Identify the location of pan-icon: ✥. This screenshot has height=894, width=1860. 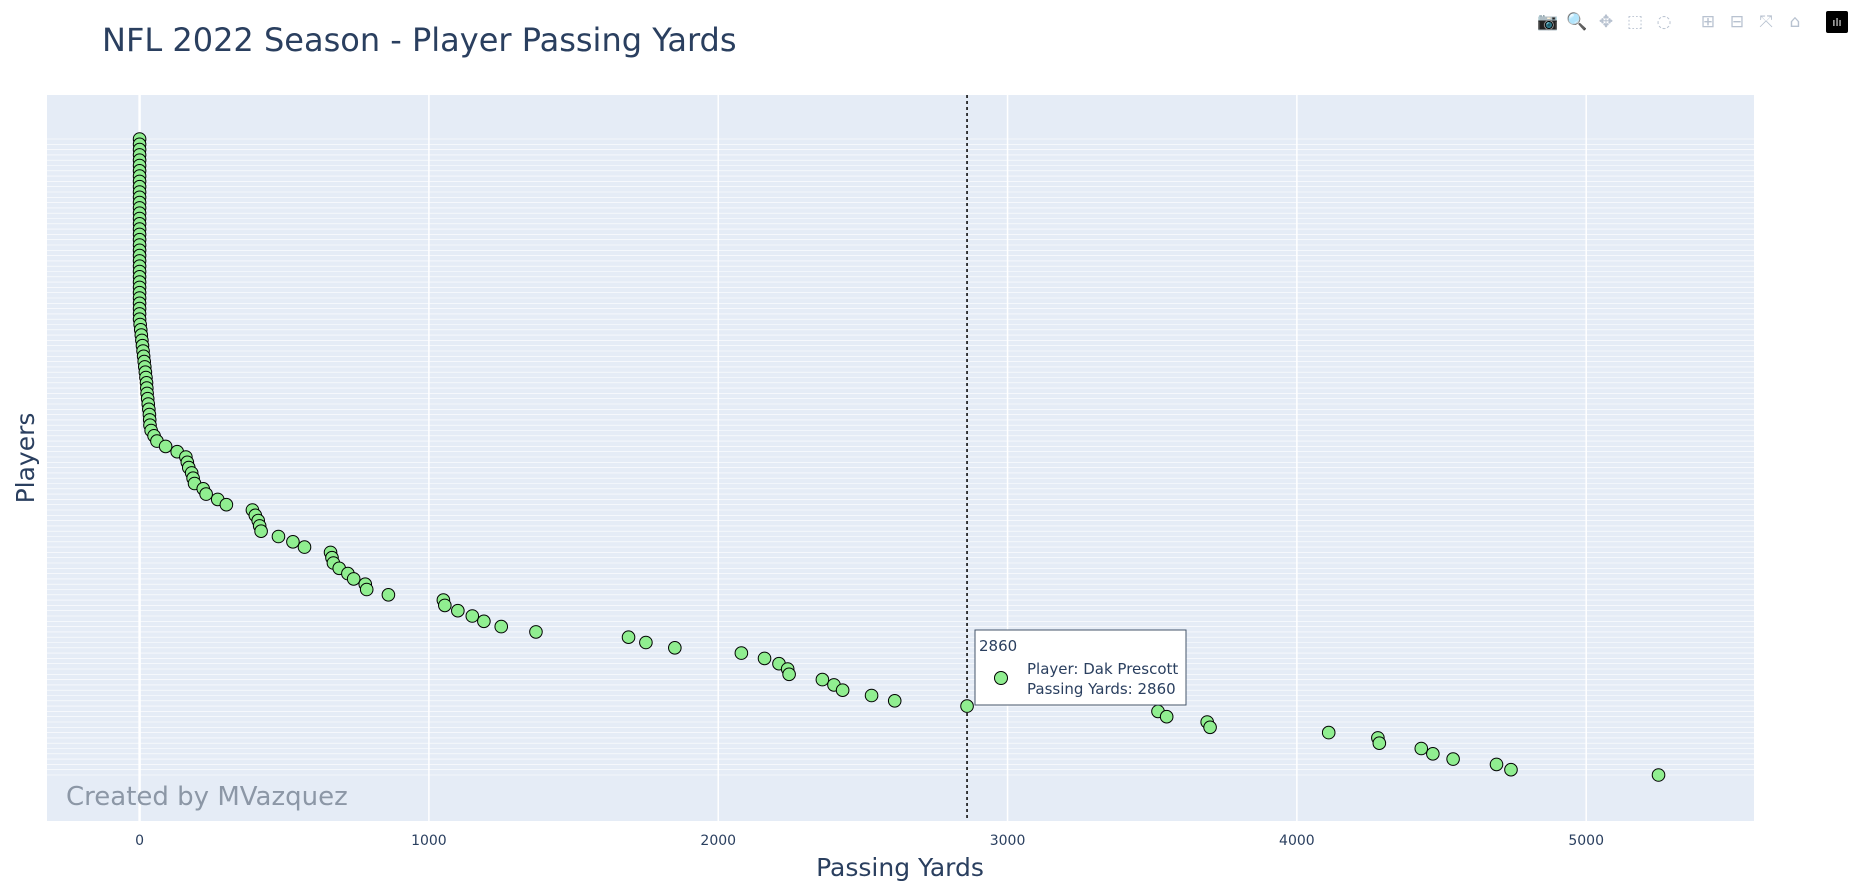
(1606, 22).